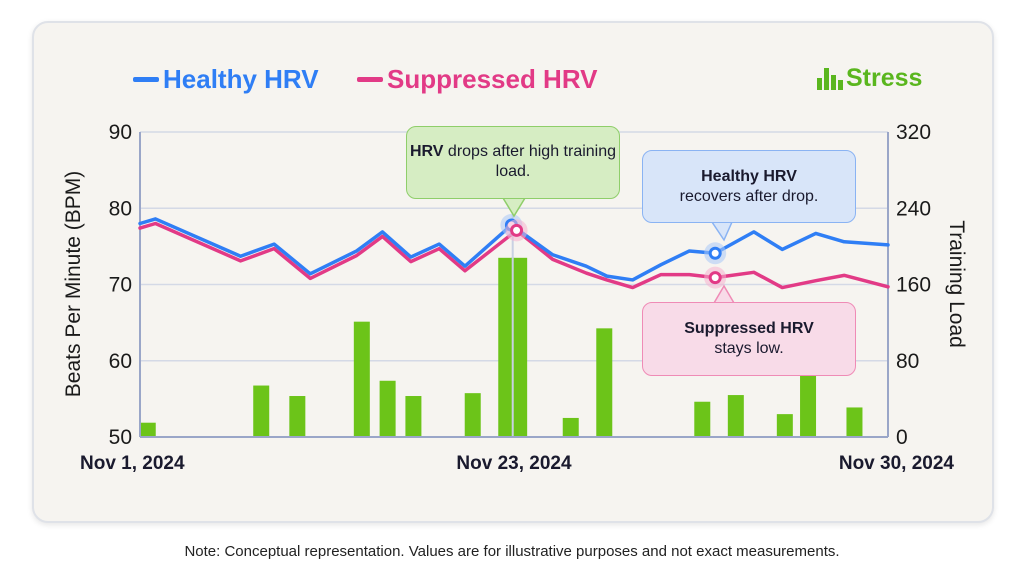 The height and width of the screenshot is (576, 1024). Describe the element at coordinates (241, 79) in the screenshot. I see `legend-label-healthy: Healthy HRV` at that location.